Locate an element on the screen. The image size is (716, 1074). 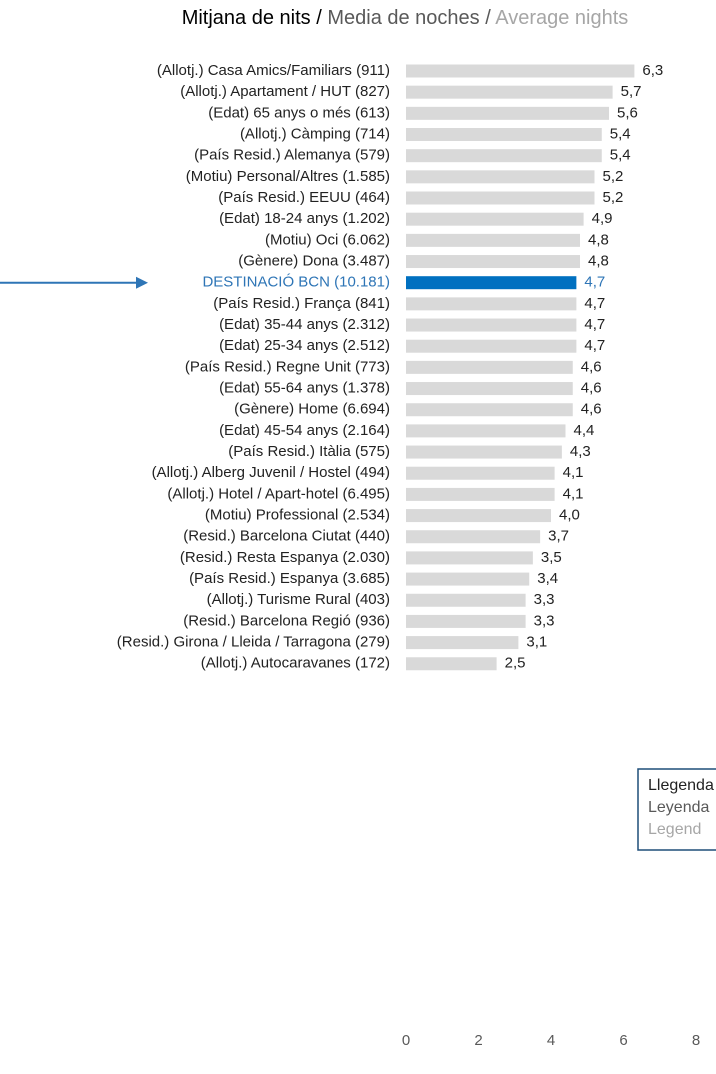
value-label: 6,3 is located at coordinates (652, 70).